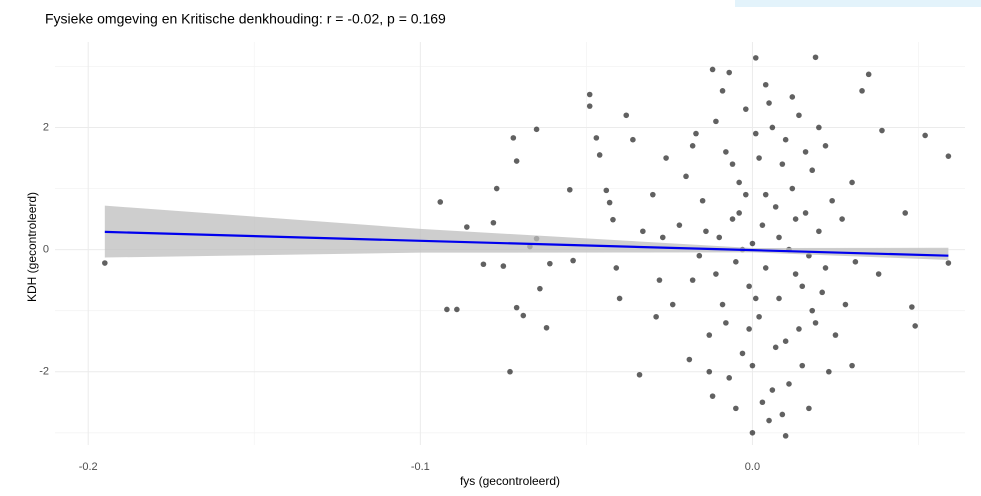 The width and height of the screenshot is (981, 496). Describe the element at coordinates (420, 467) in the screenshot. I see `x-tick-label: -0.1` at that location.